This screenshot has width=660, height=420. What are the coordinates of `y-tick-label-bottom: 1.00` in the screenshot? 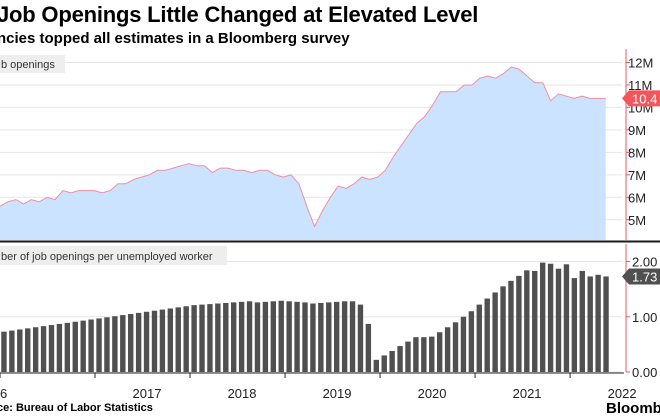 It's located at (644, 317).